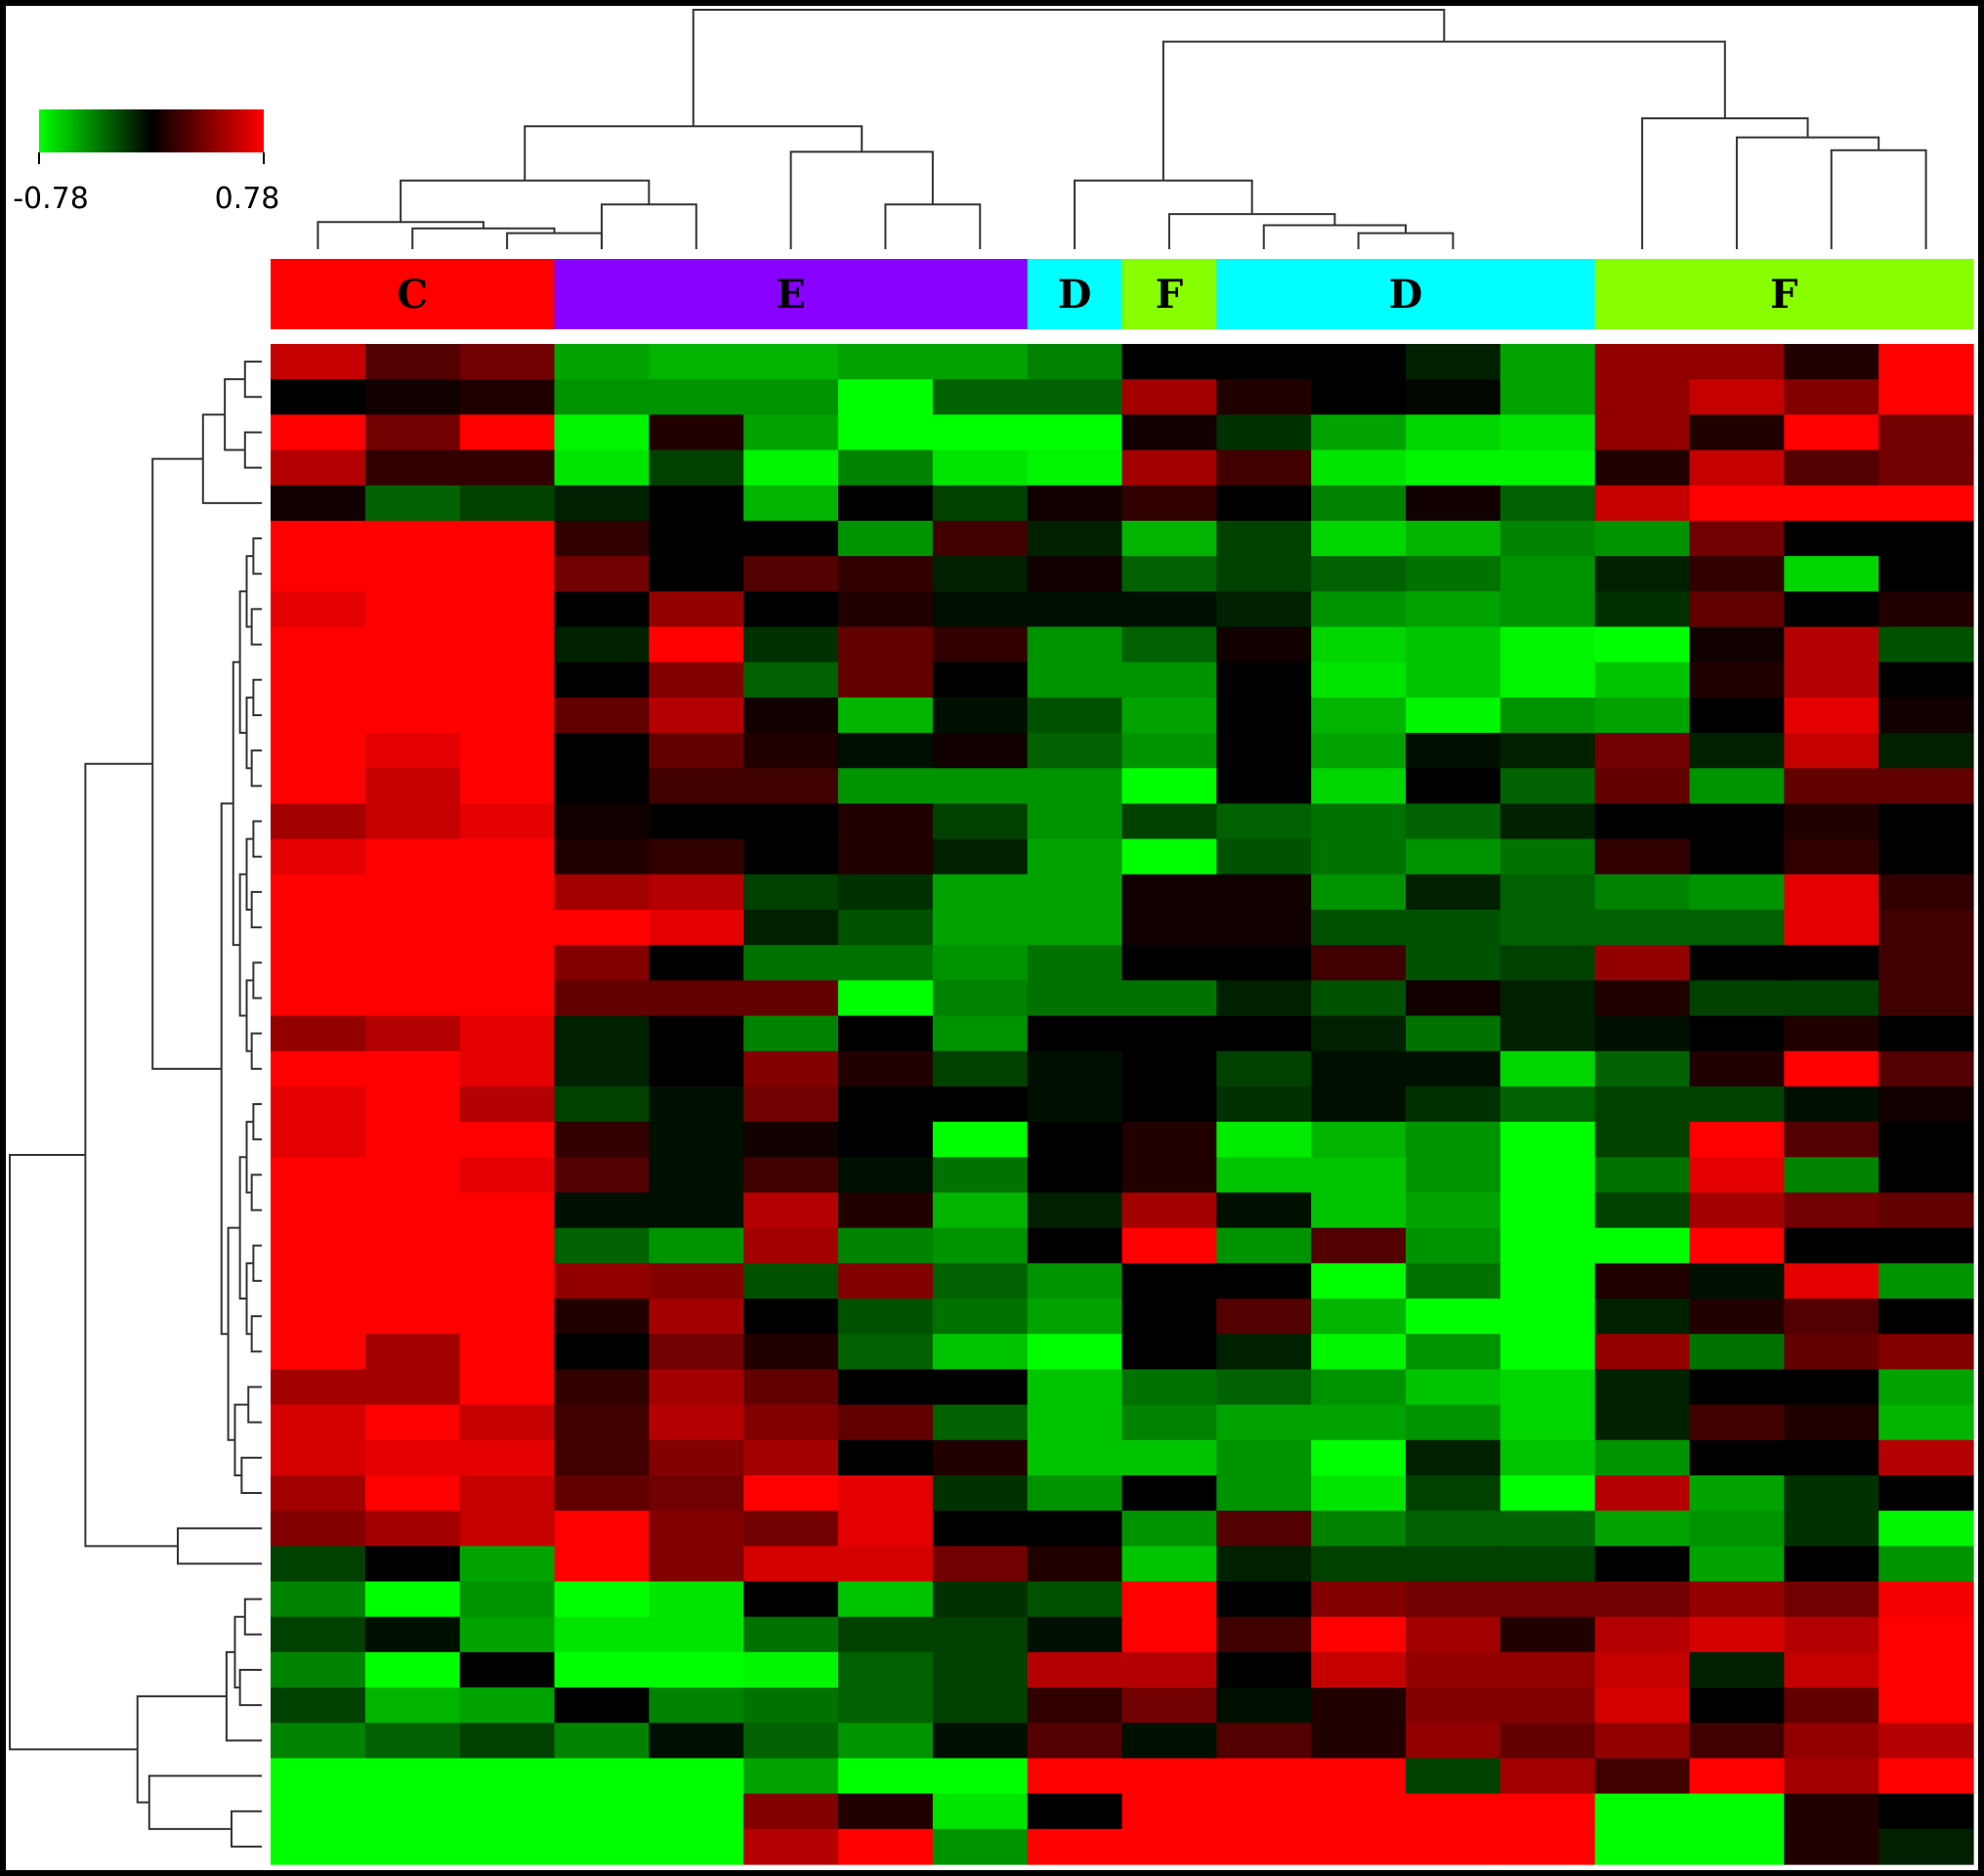  I want to click on heatmap-cell-r6-c12, so click(1359, 538).